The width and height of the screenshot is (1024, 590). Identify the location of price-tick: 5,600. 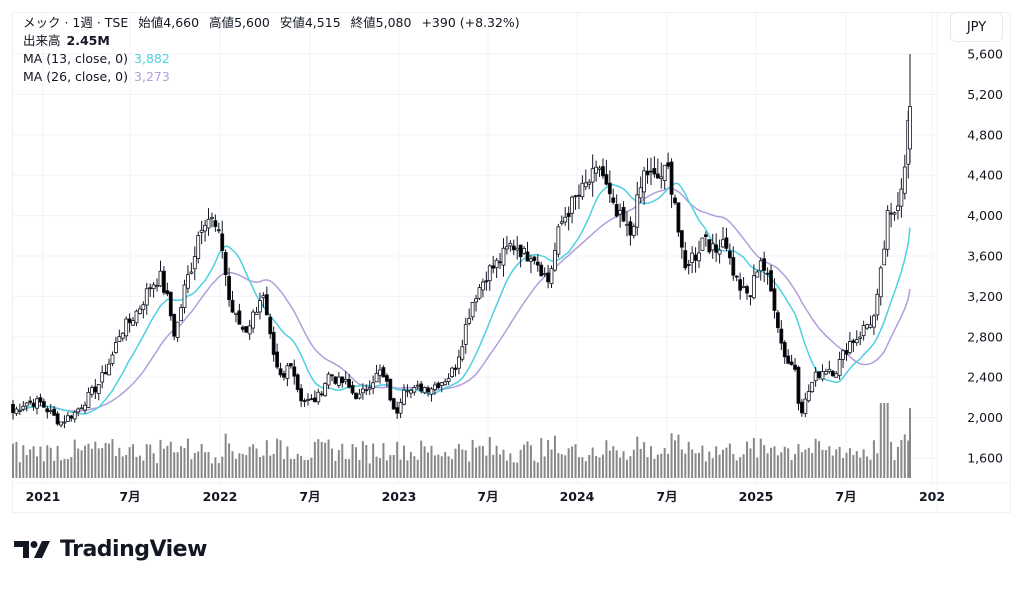
(985, 54).